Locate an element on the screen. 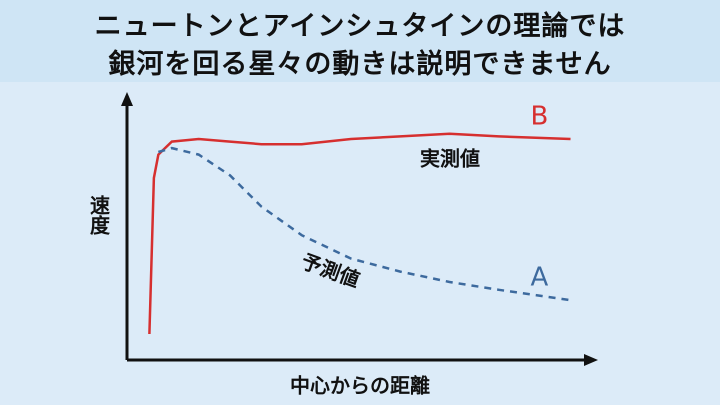 The height and width of the screenshot is (405, 720). x-axis-label: 中心からの距離 is located at coordinates (360, 386).